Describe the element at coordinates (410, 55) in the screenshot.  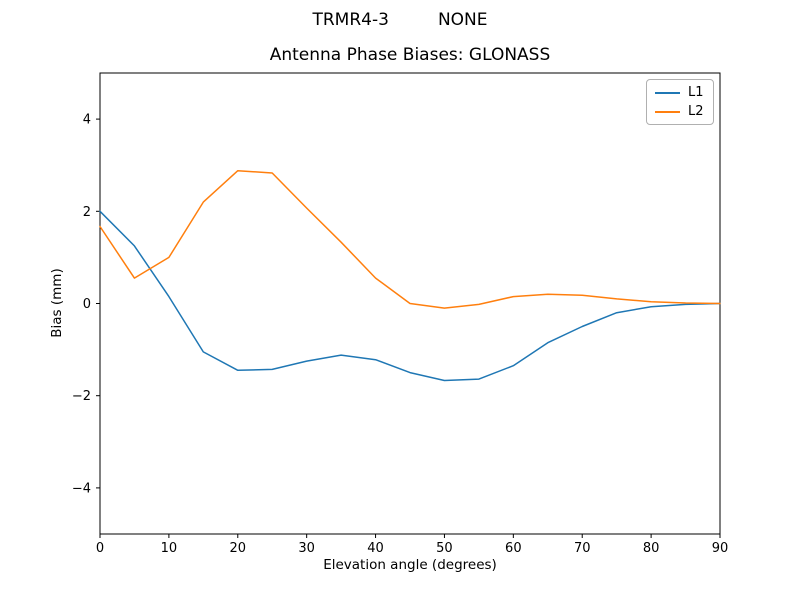
I see `axes-title: Antenna Phase Biases: GLONASS` at that location.